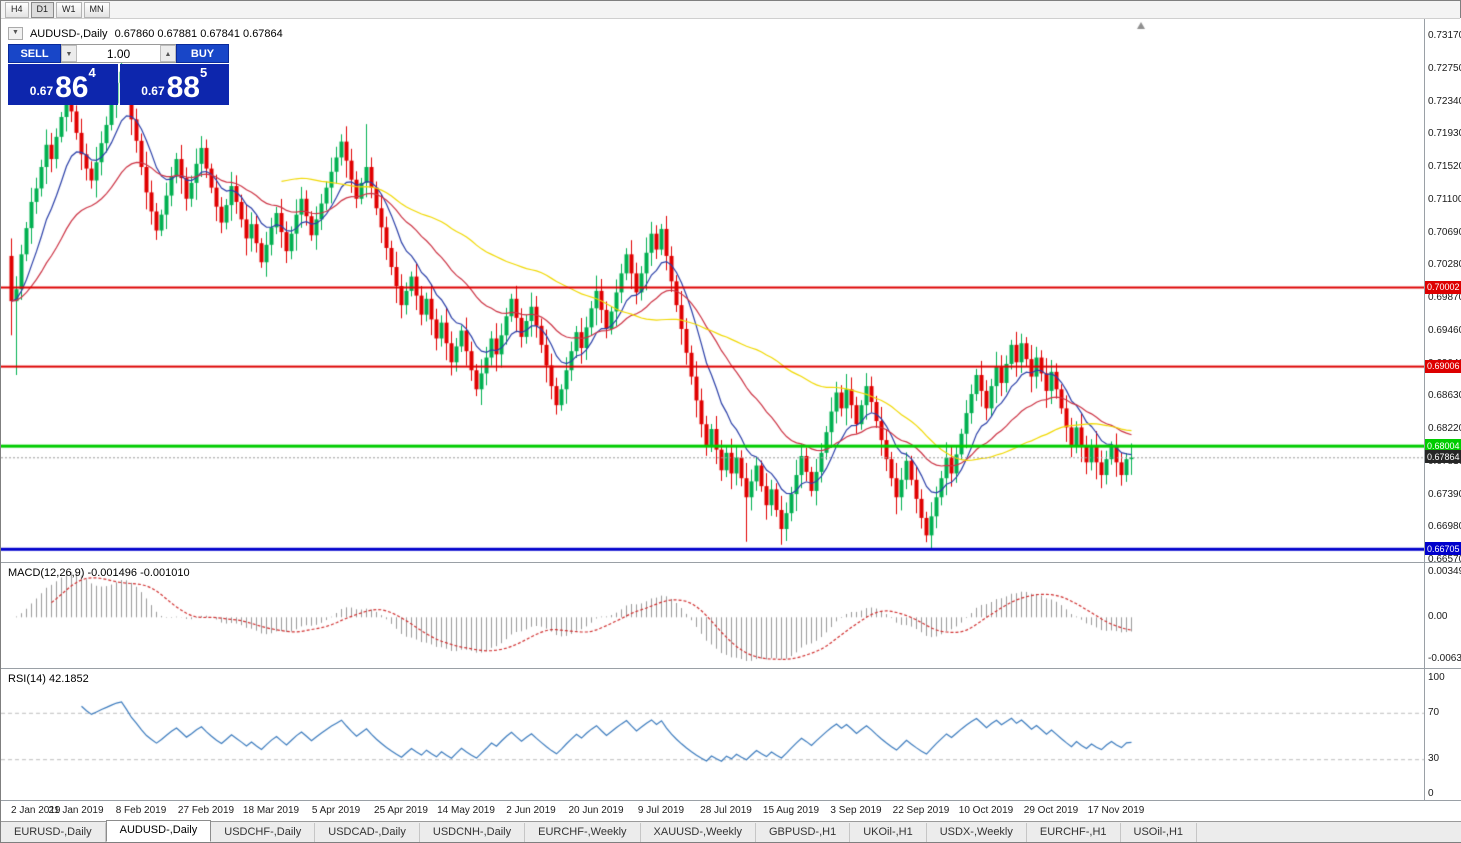  Describe the element at coordinates (713, 616) in the screenshot. I see `macd-indicator-canvas` at that location.